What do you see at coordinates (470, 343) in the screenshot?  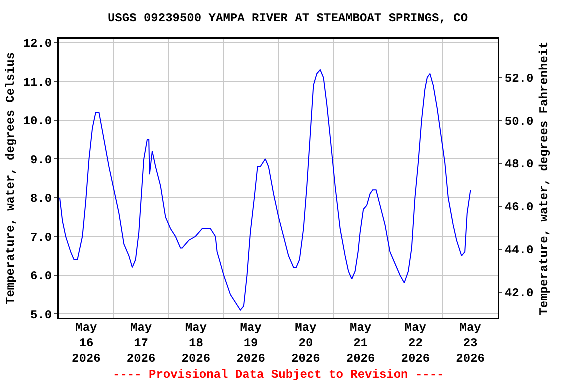 I see `x-tick-label: May 23 2026` at bounding box center [470, 343].